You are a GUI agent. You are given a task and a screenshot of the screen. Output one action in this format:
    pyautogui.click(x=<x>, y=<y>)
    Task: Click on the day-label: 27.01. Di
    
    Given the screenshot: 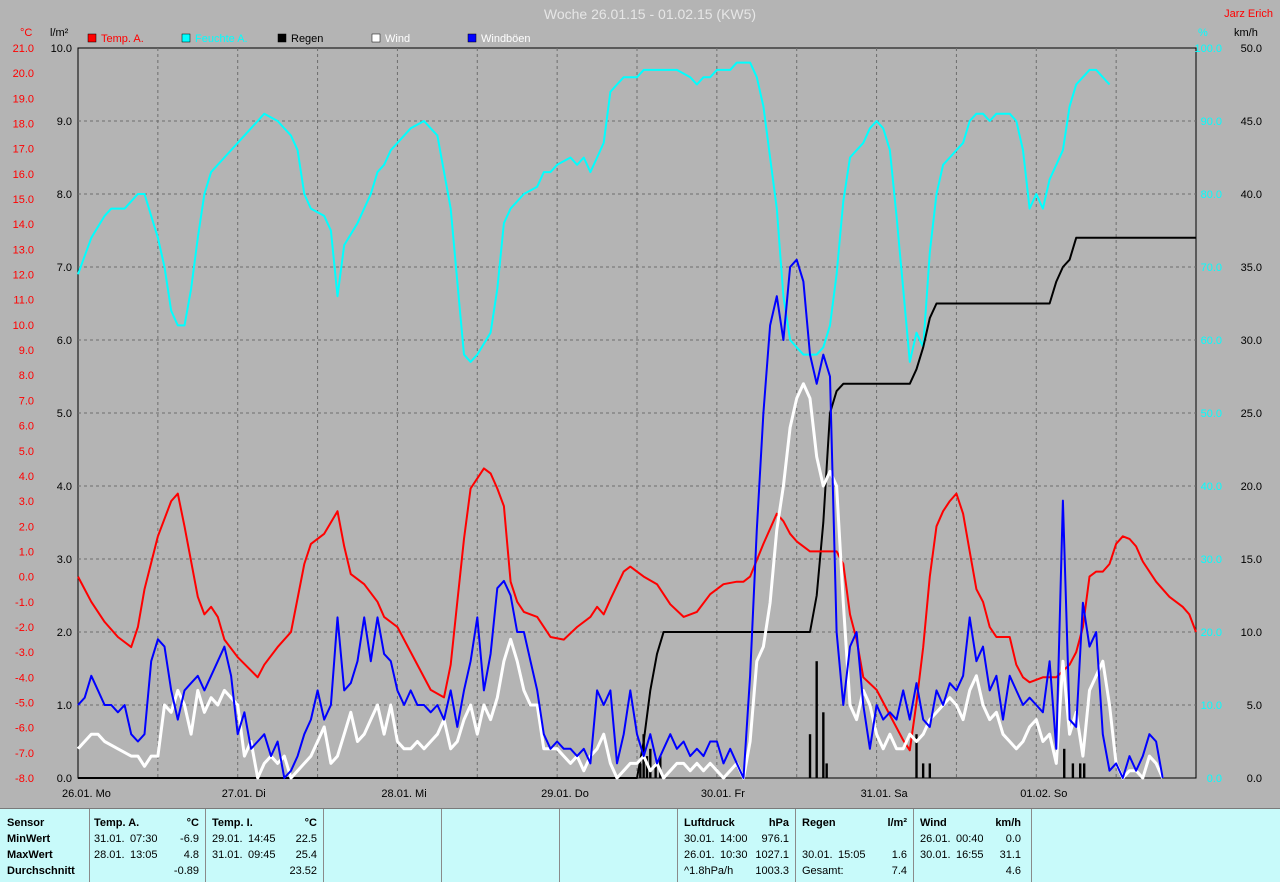 What is the action you would take?
    pyautogui.click(x=244, y=794)
    